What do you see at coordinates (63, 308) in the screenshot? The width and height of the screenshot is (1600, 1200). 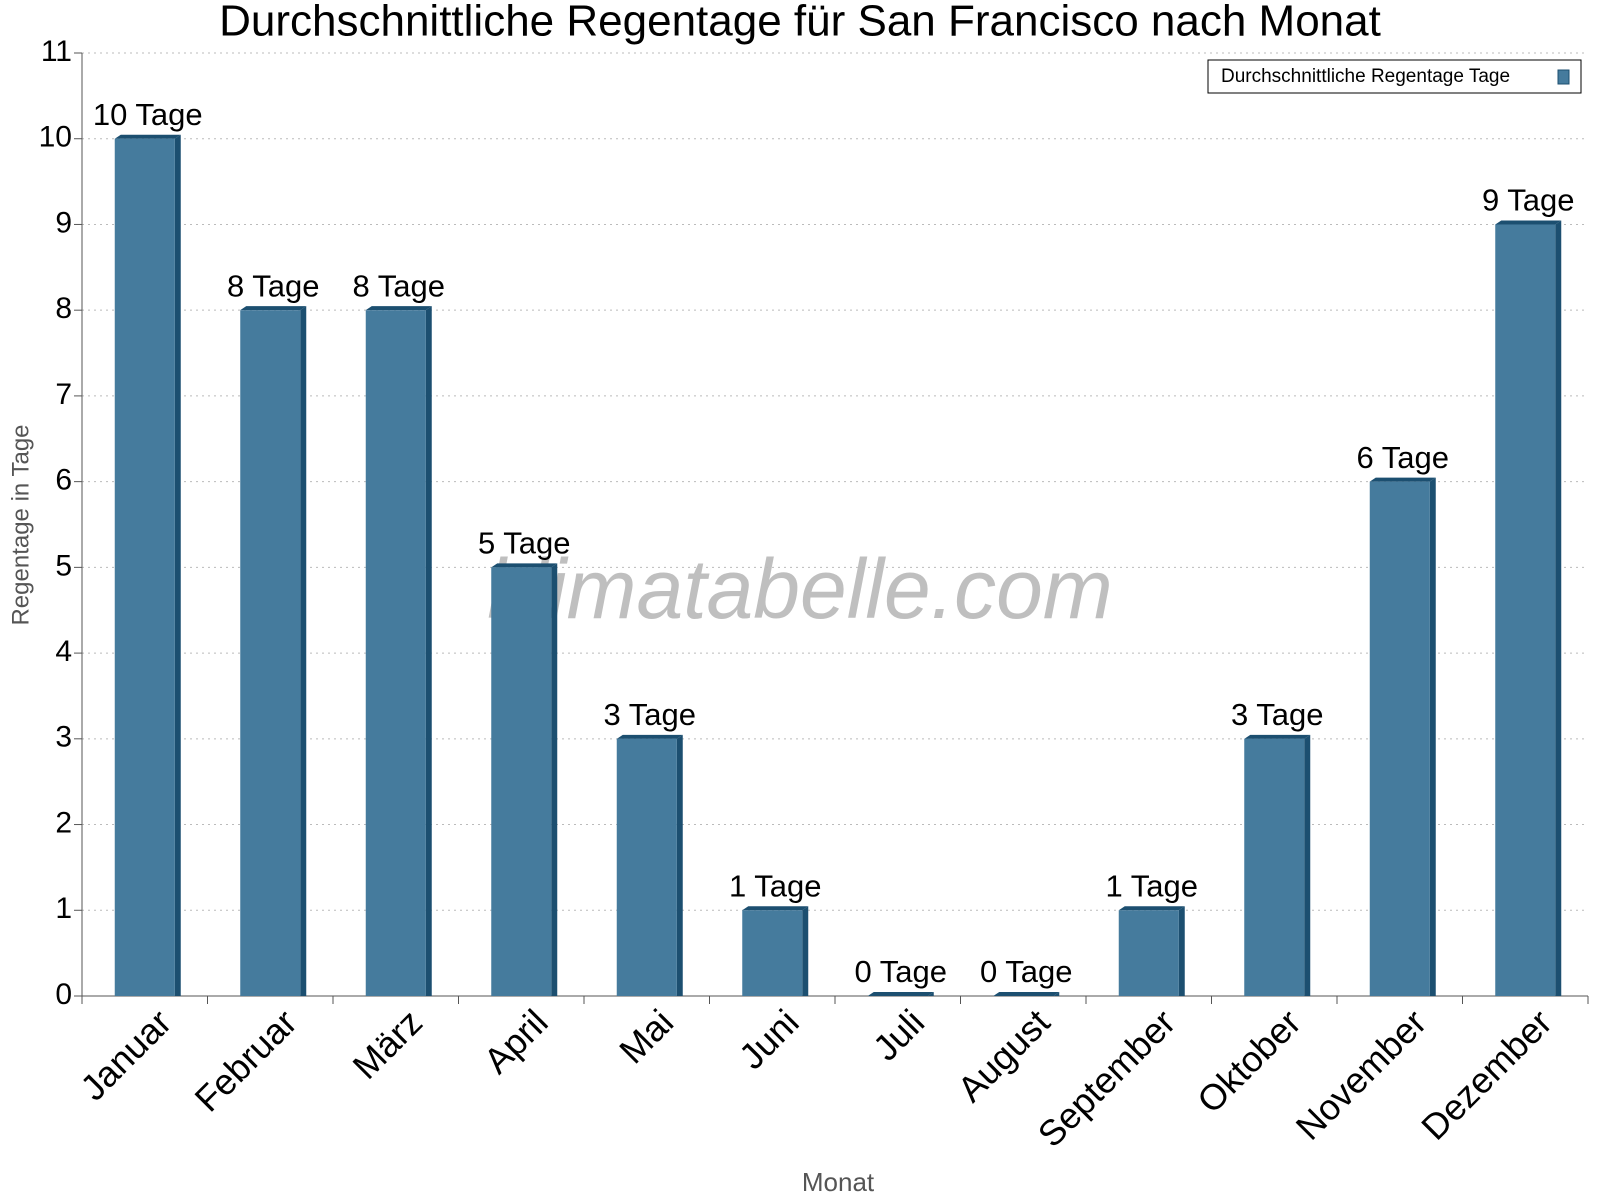 I see `y-tick-label: 8` at bounding box center [63, 308].